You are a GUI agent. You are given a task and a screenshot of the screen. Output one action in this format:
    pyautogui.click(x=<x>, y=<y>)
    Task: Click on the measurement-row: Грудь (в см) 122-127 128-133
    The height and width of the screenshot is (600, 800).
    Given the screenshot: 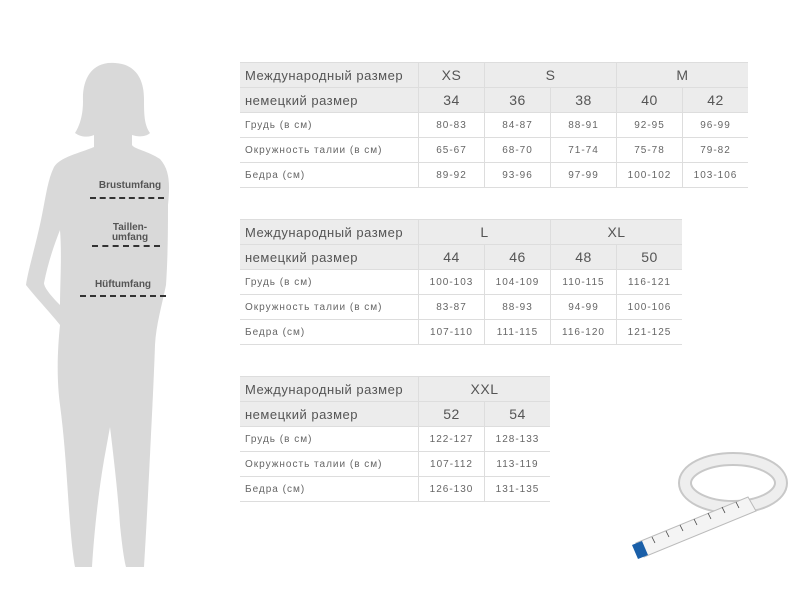 What is the action you would take?
    pyautogui.click(x=395, y=439)
    